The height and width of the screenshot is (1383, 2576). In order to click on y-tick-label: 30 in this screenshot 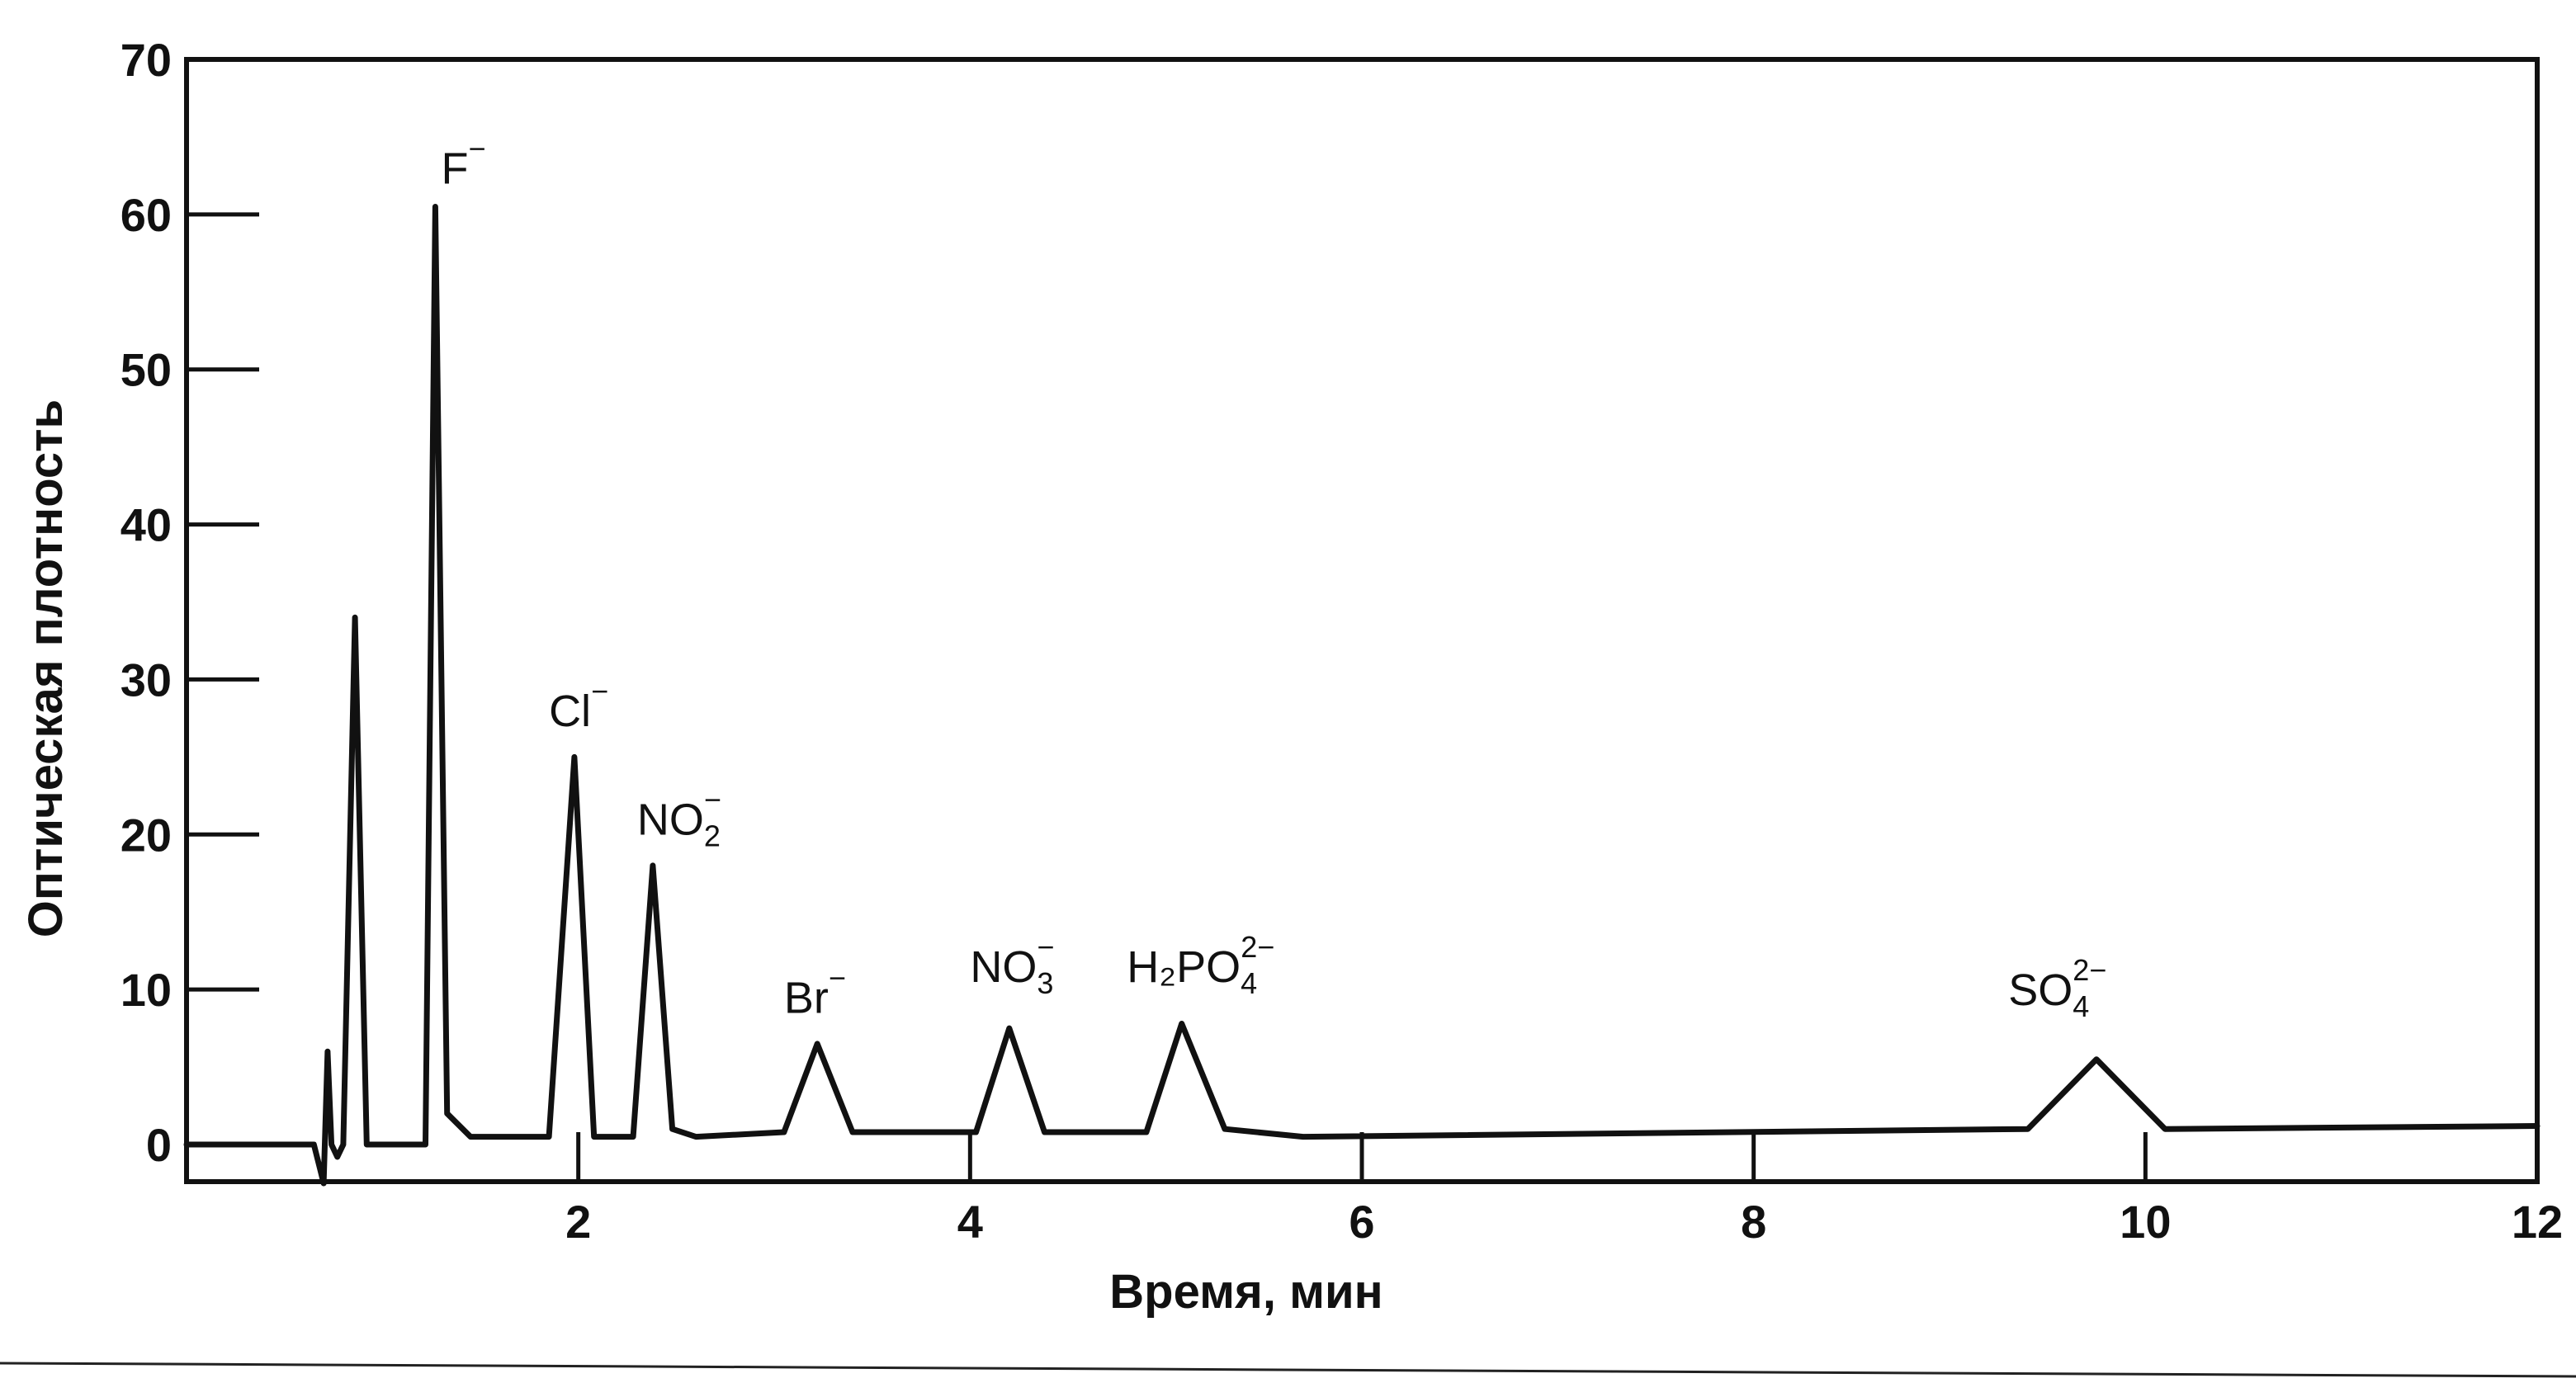, I will do `click(146, 680)`.